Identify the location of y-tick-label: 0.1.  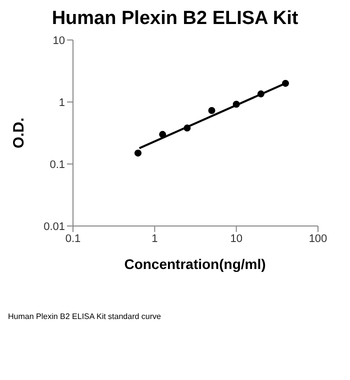
(57, 164).